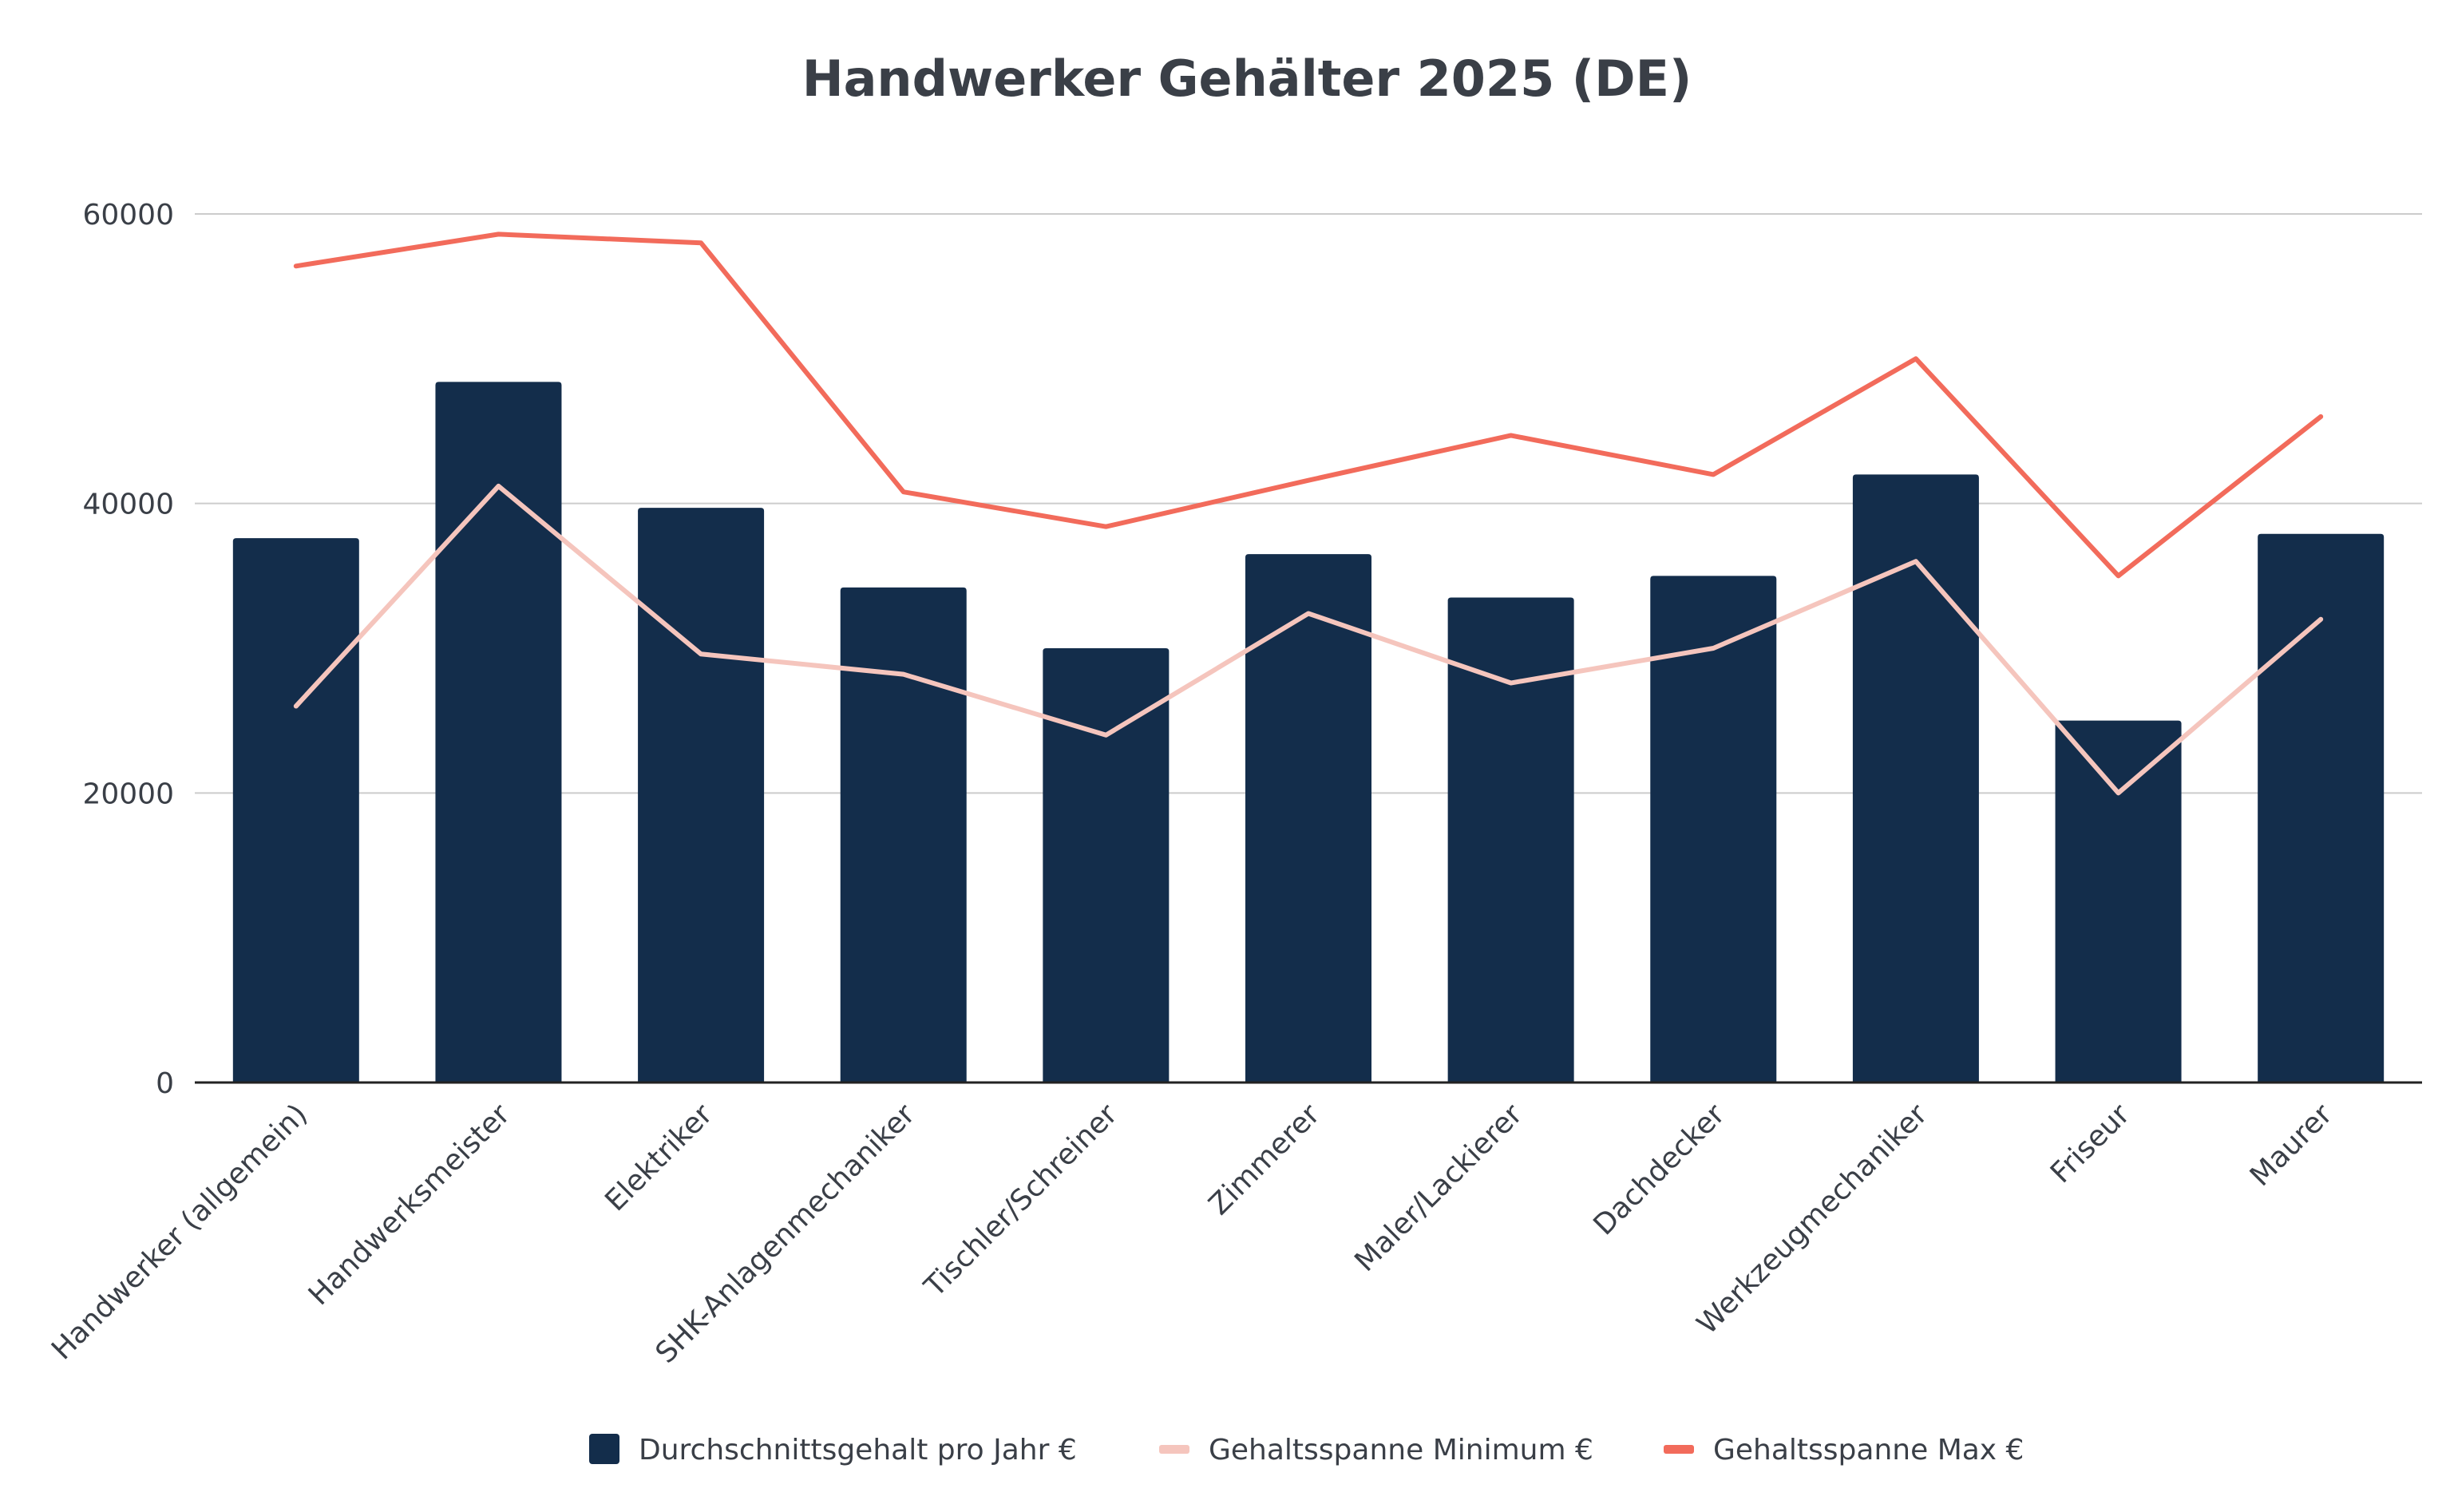 The image size is (2442, 1512). Describe the element at coordinates (128, 215) in the screenshot. I see `y-tick-label: 60000` at that location.